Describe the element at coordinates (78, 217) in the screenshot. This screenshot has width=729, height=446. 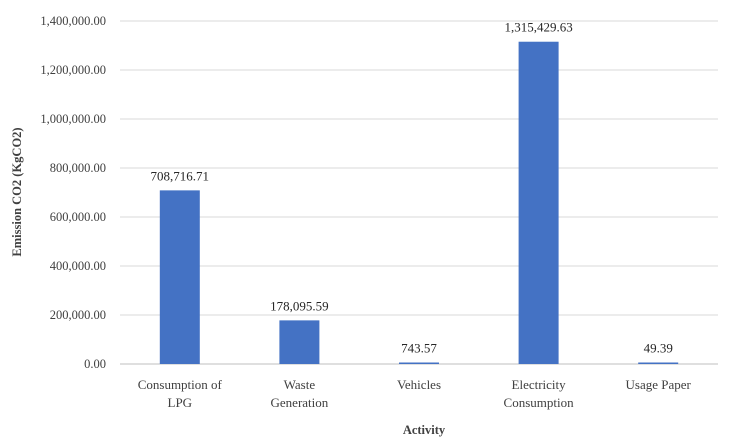
I see `y-tick-label: 600,000.00` at that location.